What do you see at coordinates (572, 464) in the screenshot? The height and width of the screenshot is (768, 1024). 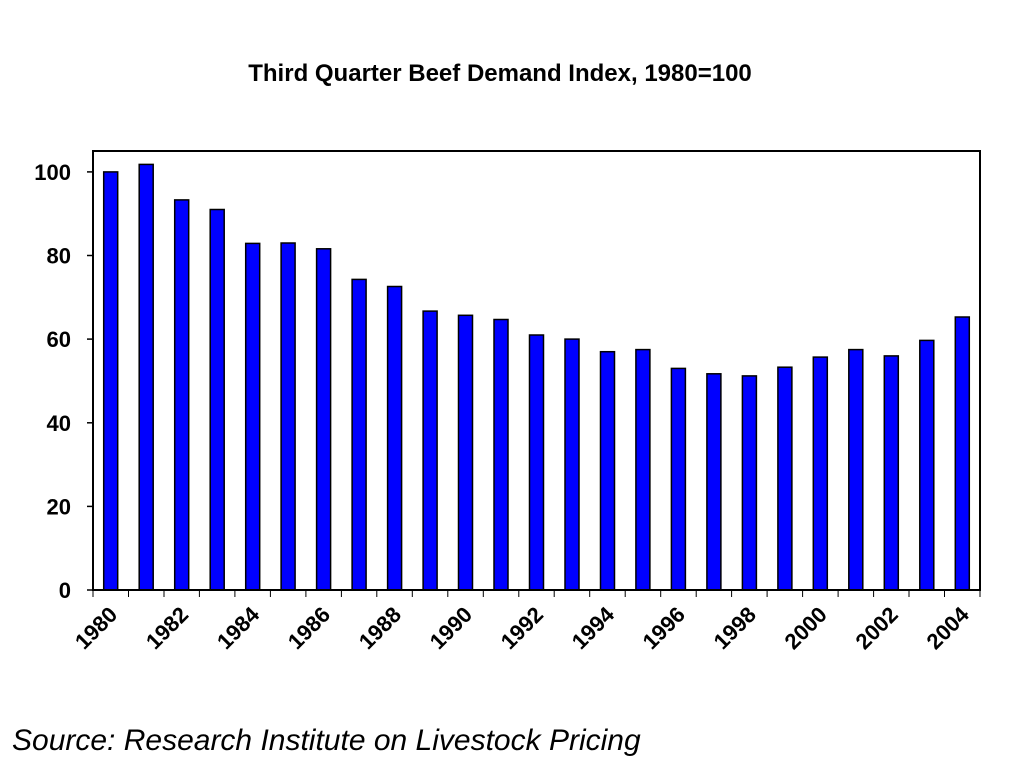 I see `bar-1993` at bounding box center [572, 464].